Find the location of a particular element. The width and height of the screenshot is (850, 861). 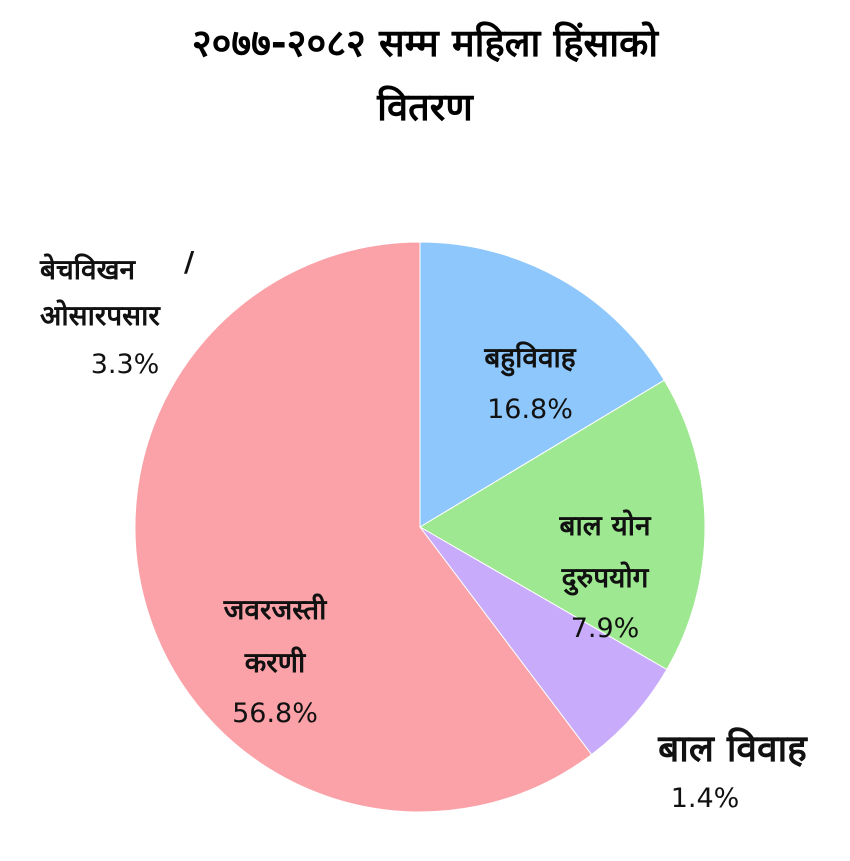

slice-label-bal-yon-line-2: दुरुपयोग is located at coordinates (605, 577).